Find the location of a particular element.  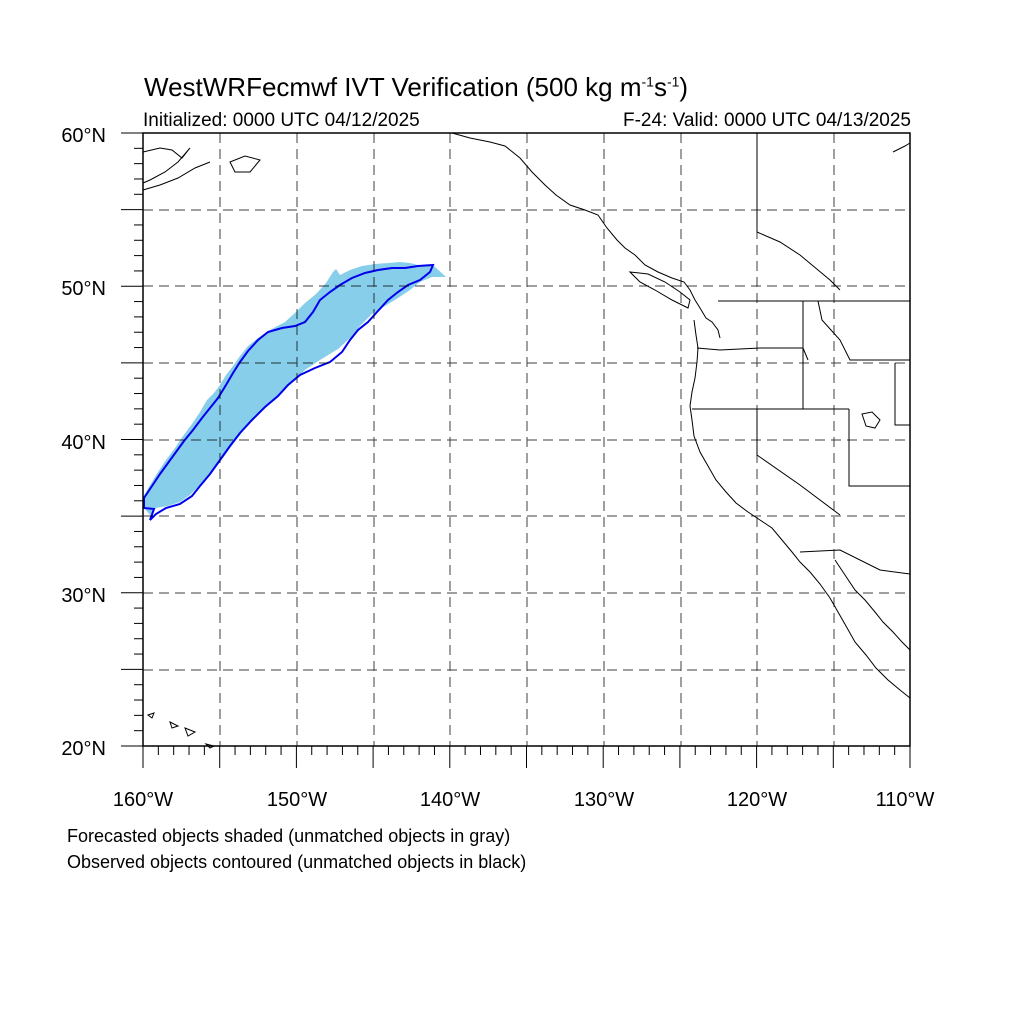

nv-ut-border is located at coordinates (879, 448).